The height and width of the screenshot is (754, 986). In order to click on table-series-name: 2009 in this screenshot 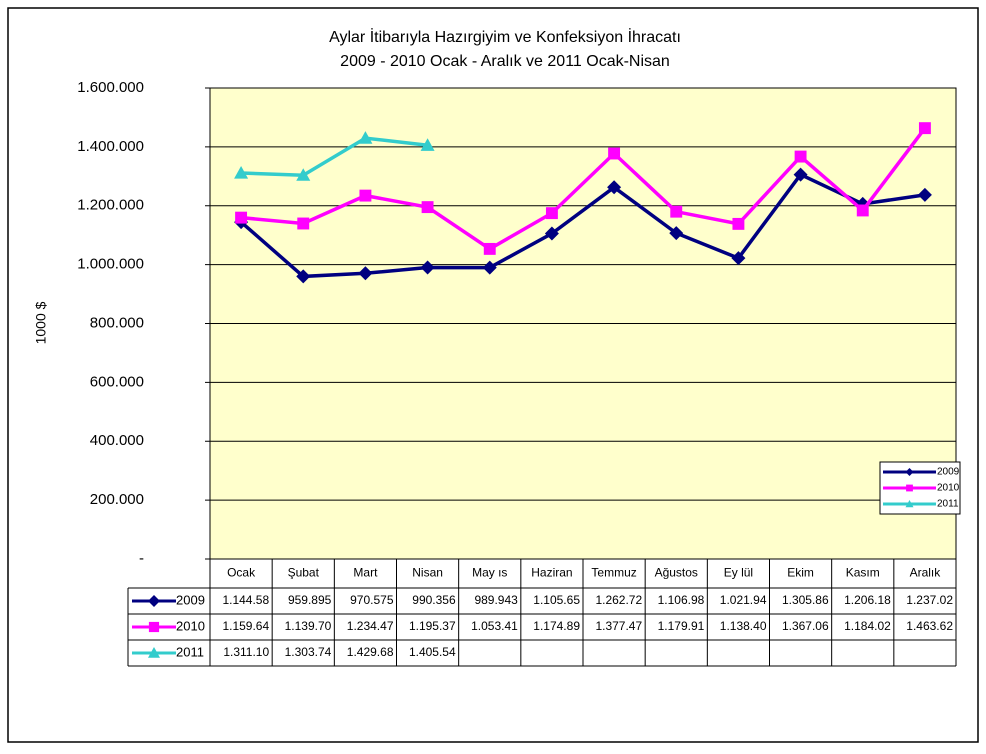, I will do `click(190, 599)`.